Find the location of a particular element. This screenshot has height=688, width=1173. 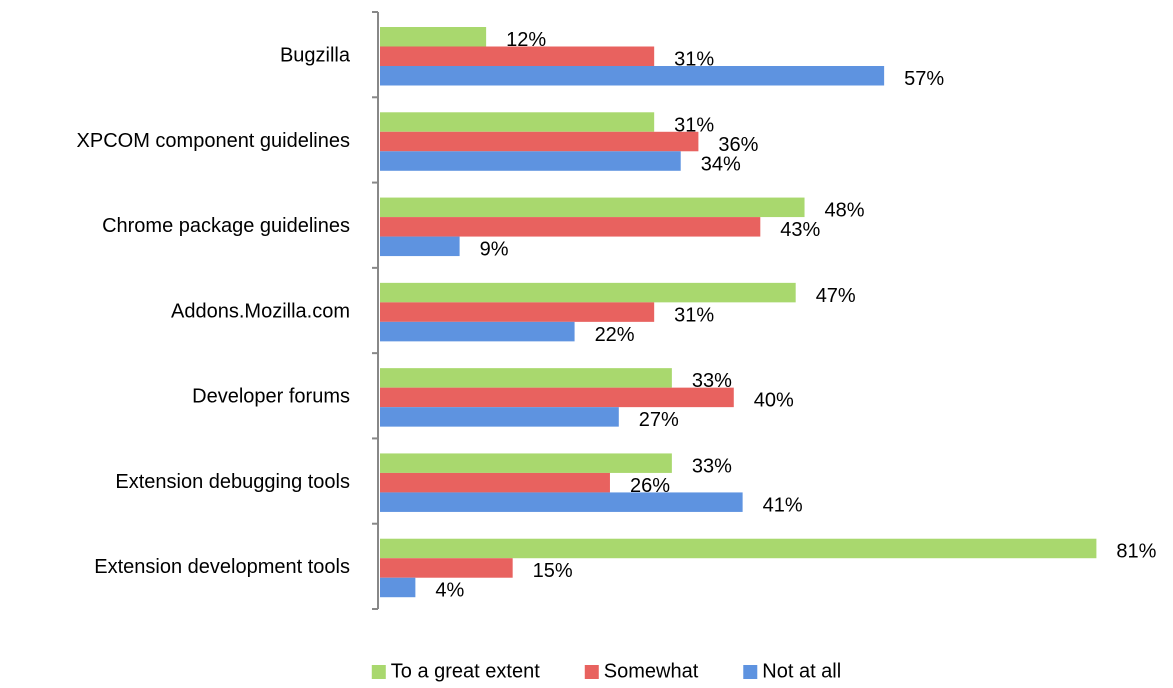

value-label: 27% is located at coordinates (659, 420).